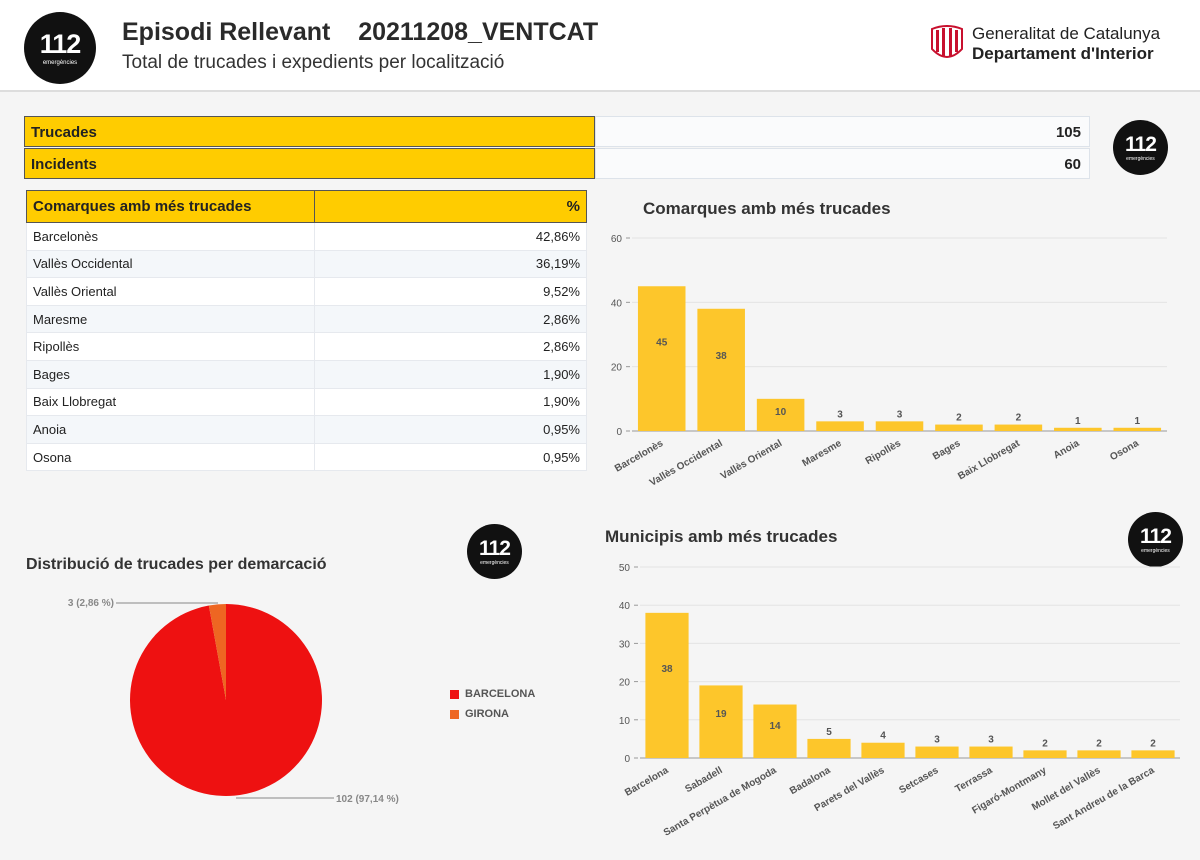 The height and width of the screenshot is (860, 1200). I want to click on legend-item-girona: GIRONA, so click(492, 714).